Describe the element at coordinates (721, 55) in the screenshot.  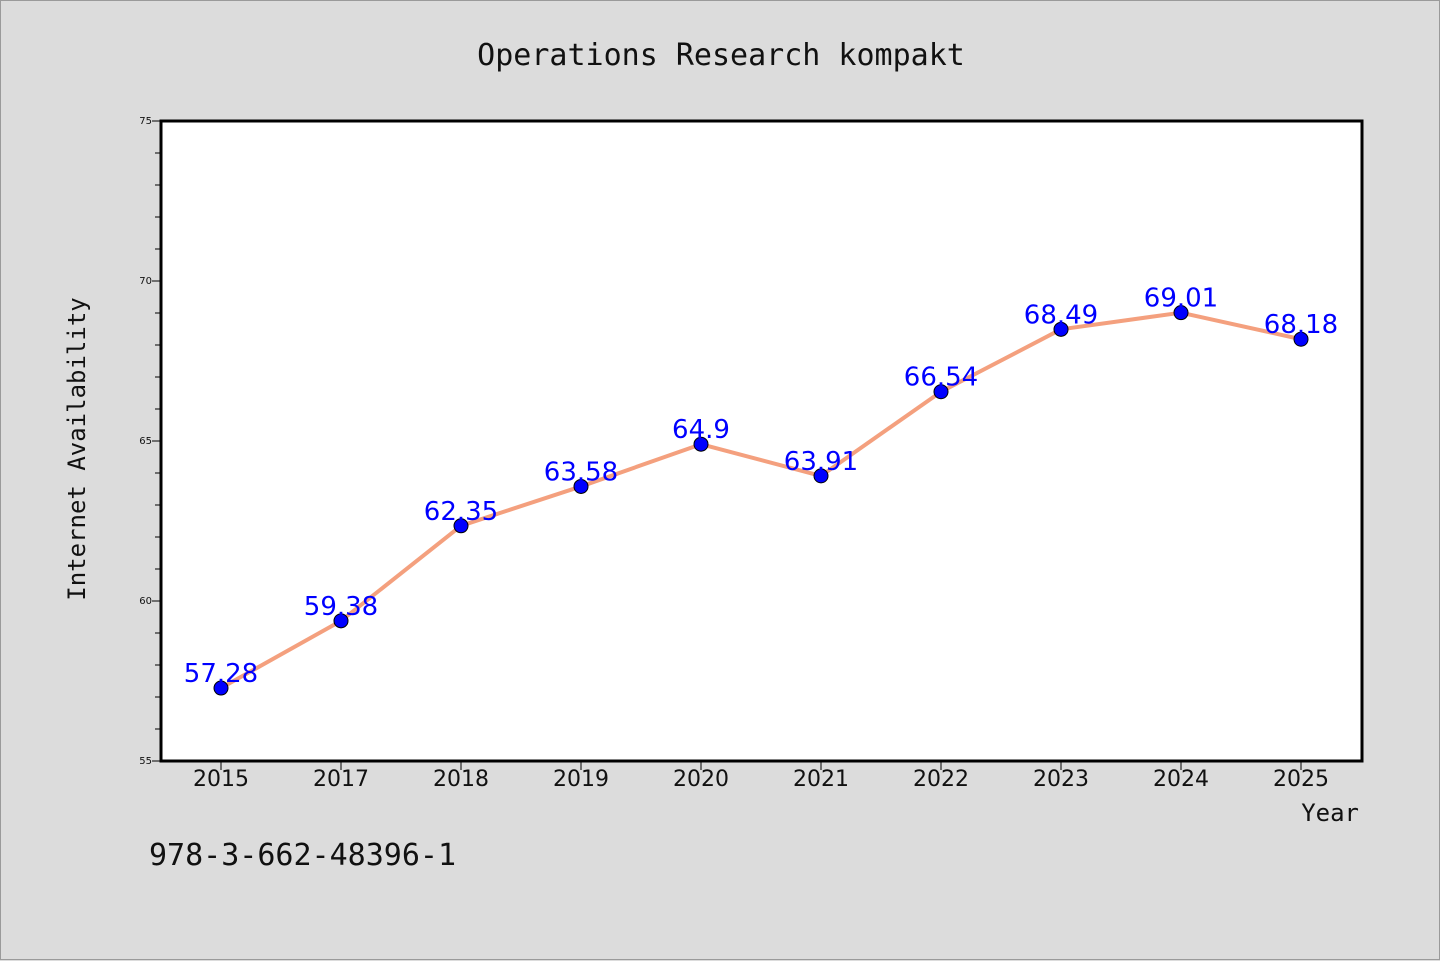
I see `chart-title: Operations Research kompakt` at that location.